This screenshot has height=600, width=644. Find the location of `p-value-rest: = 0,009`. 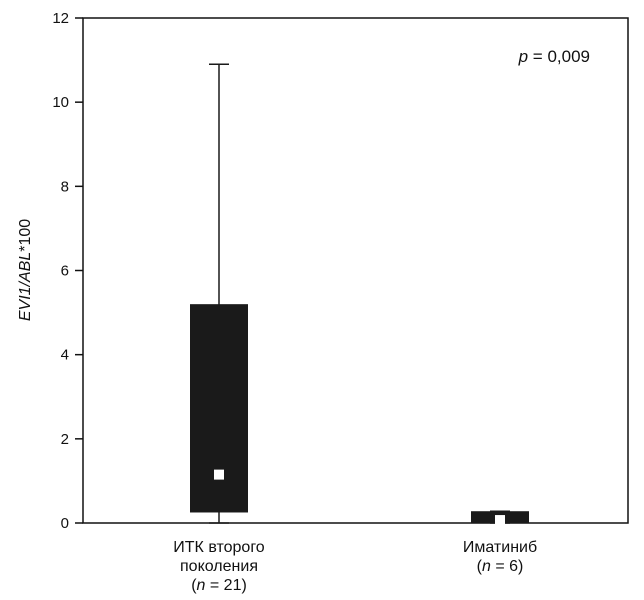

p-value-rest: = 0,009 is located at coordinates (559, 56).